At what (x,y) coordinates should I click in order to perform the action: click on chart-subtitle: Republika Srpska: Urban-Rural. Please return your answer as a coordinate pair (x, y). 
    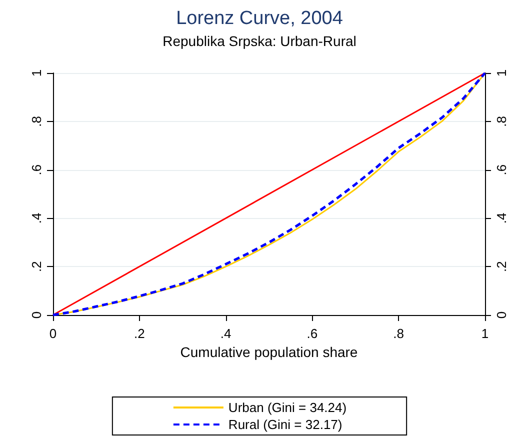
    Looking at the image, I should click on (259, 41).